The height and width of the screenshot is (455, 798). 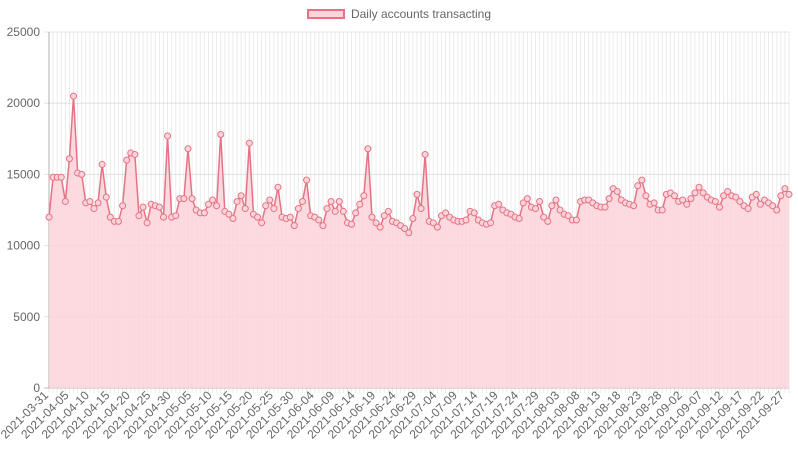 I want to click on y-tick-label: 0, so click(x=36, y=388).